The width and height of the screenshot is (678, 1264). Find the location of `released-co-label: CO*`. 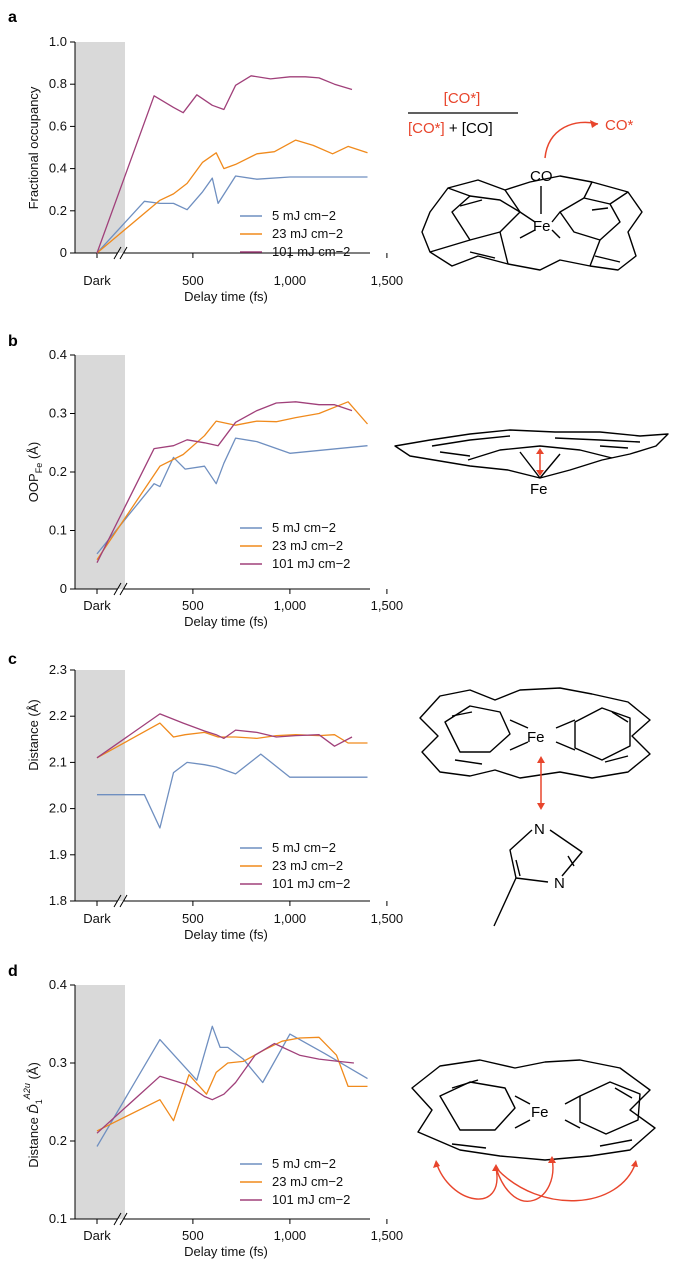

released-co-label: CO* is located at coordinates (619, 125).